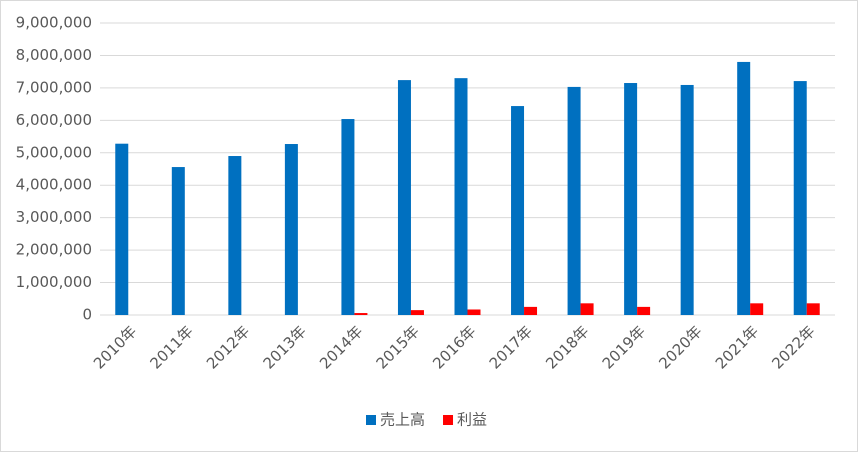  Describe the element at coordinates (54, 282) in the screenshot. I see `y-tick-label: 1,000,000` at that location.